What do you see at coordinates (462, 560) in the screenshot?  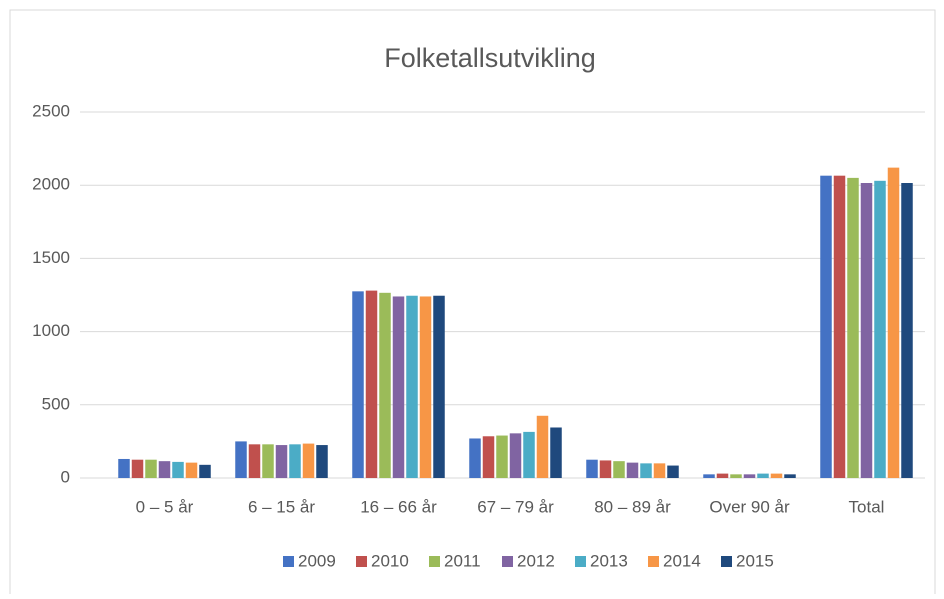 I see `legend-label: 2011` at bounding box center [462, 560].